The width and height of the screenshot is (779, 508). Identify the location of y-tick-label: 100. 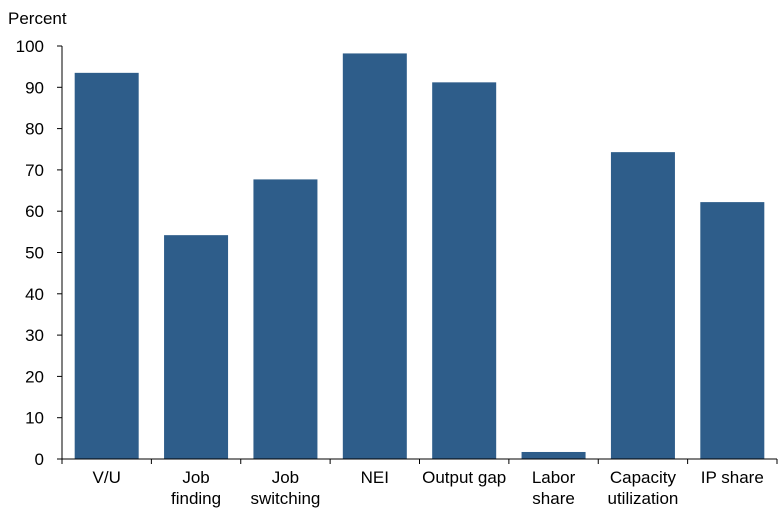
(30, 46).